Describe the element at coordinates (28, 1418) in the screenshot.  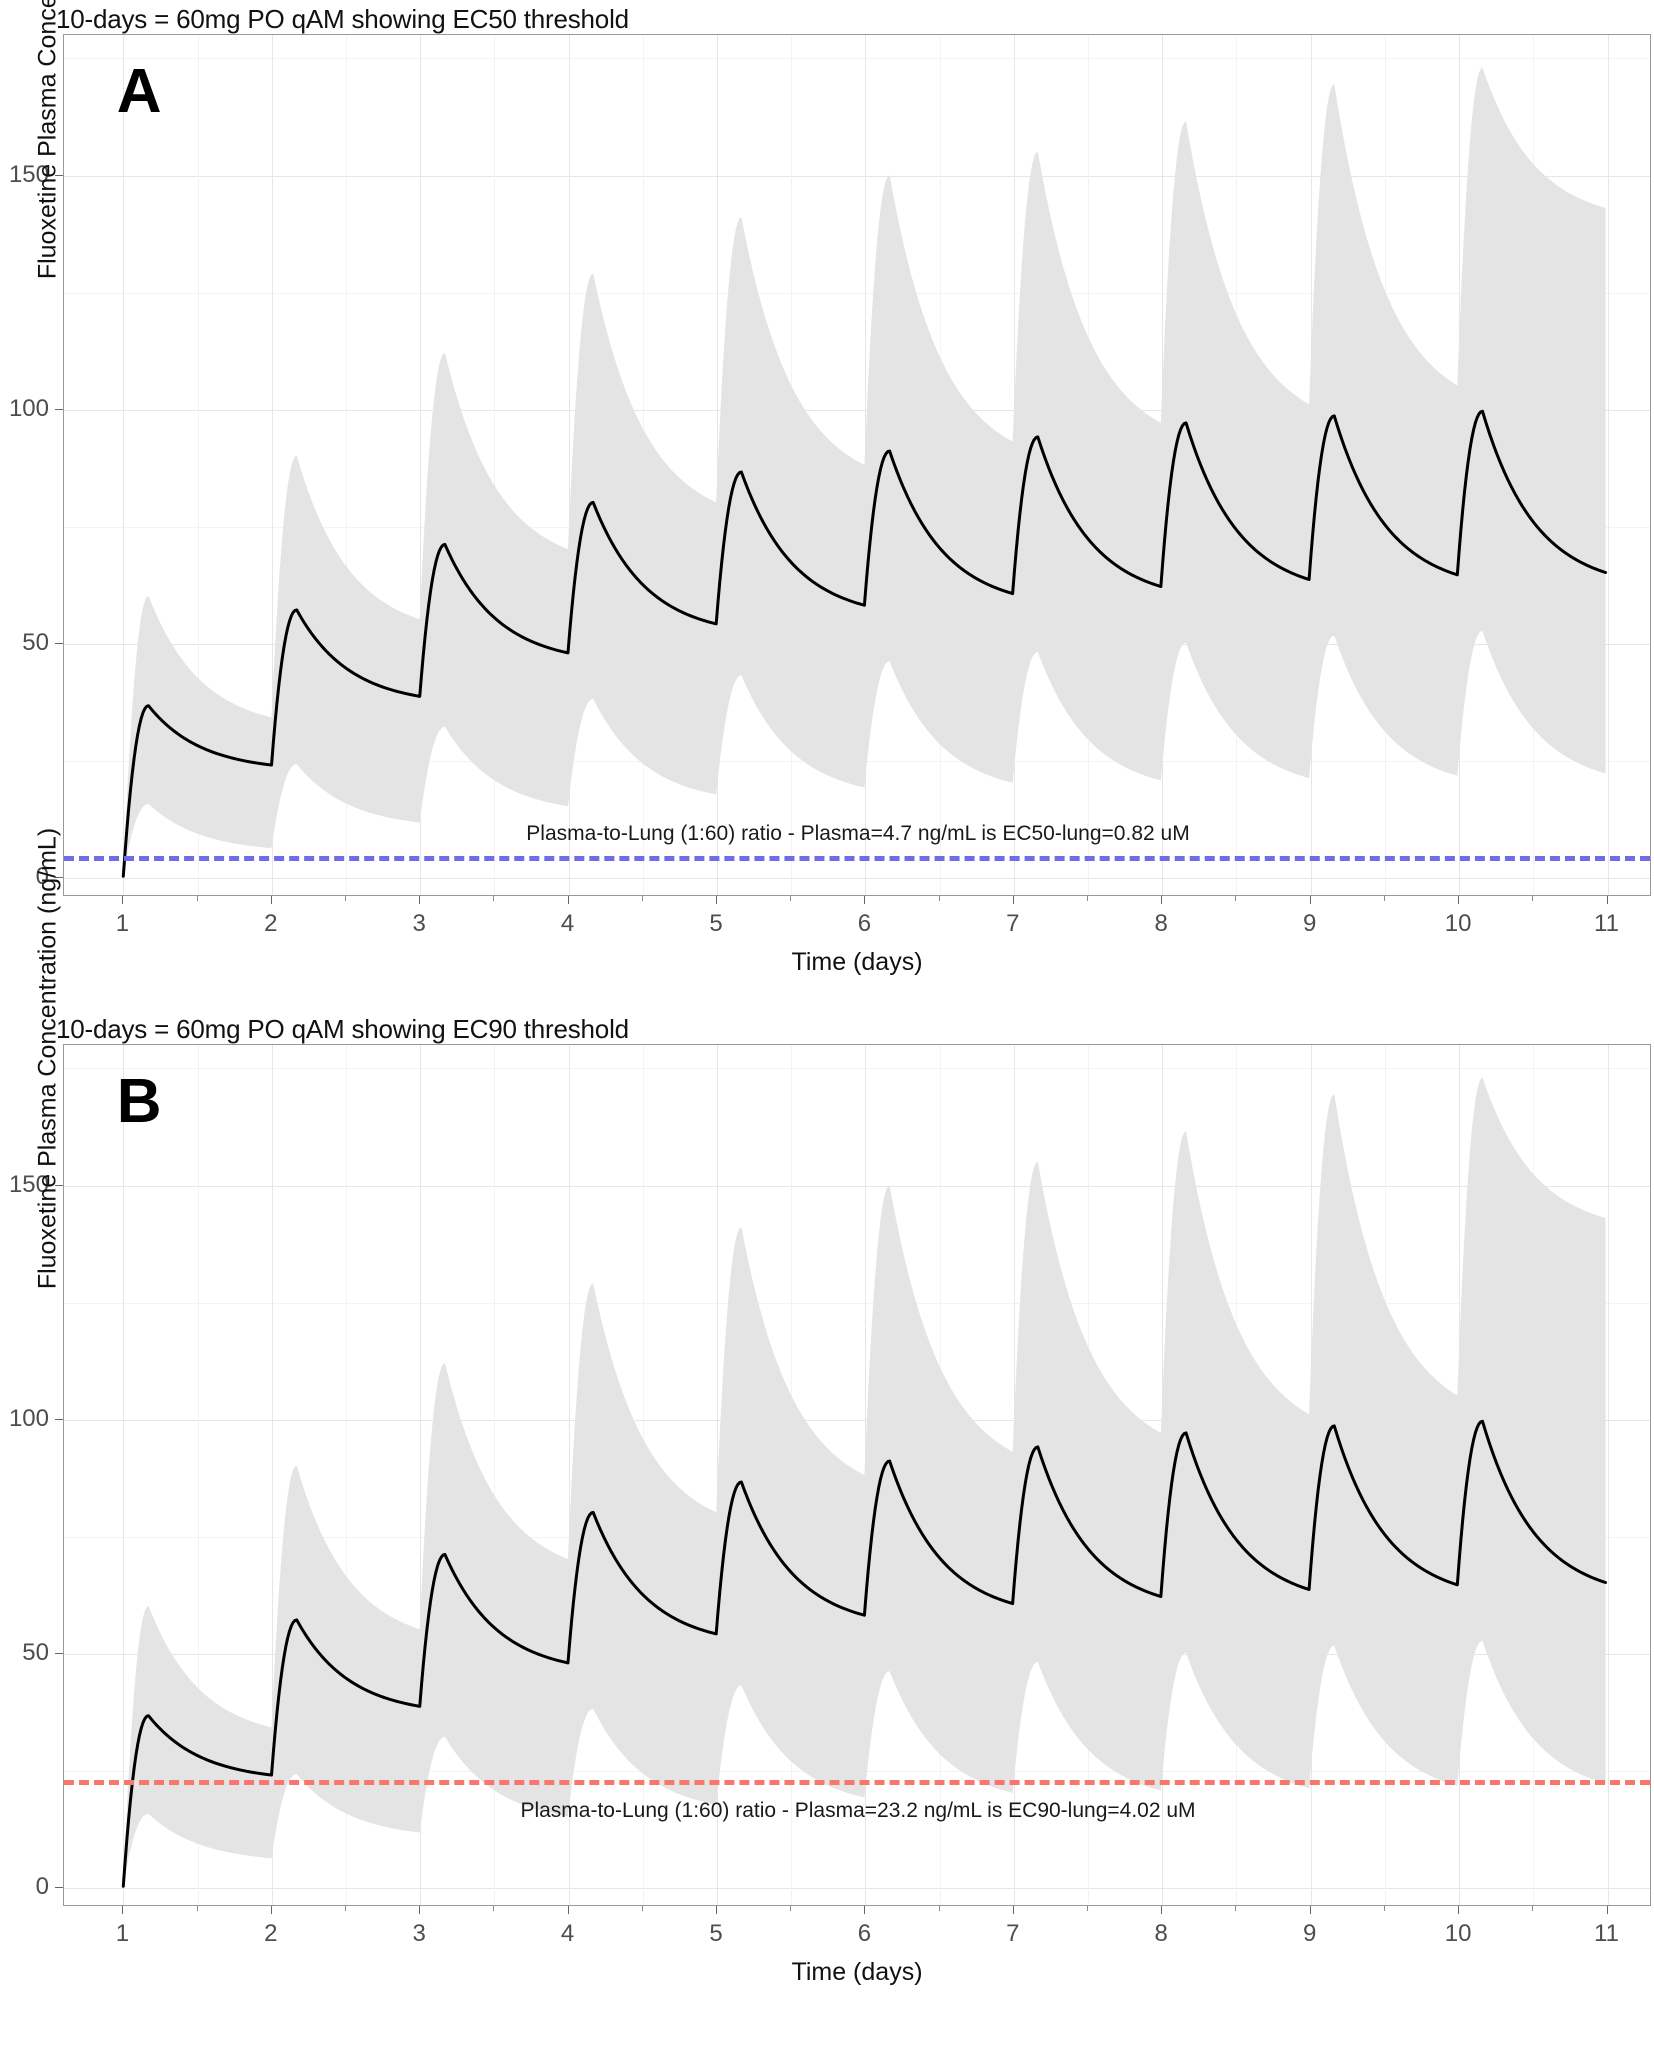
I see `y-tick-label: 100` at that location.